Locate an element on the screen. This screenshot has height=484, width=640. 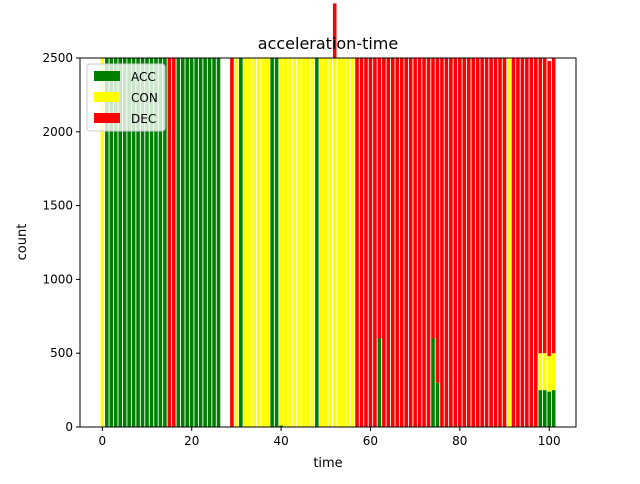
legend-swatch-con is located at coordinates (107, 97).